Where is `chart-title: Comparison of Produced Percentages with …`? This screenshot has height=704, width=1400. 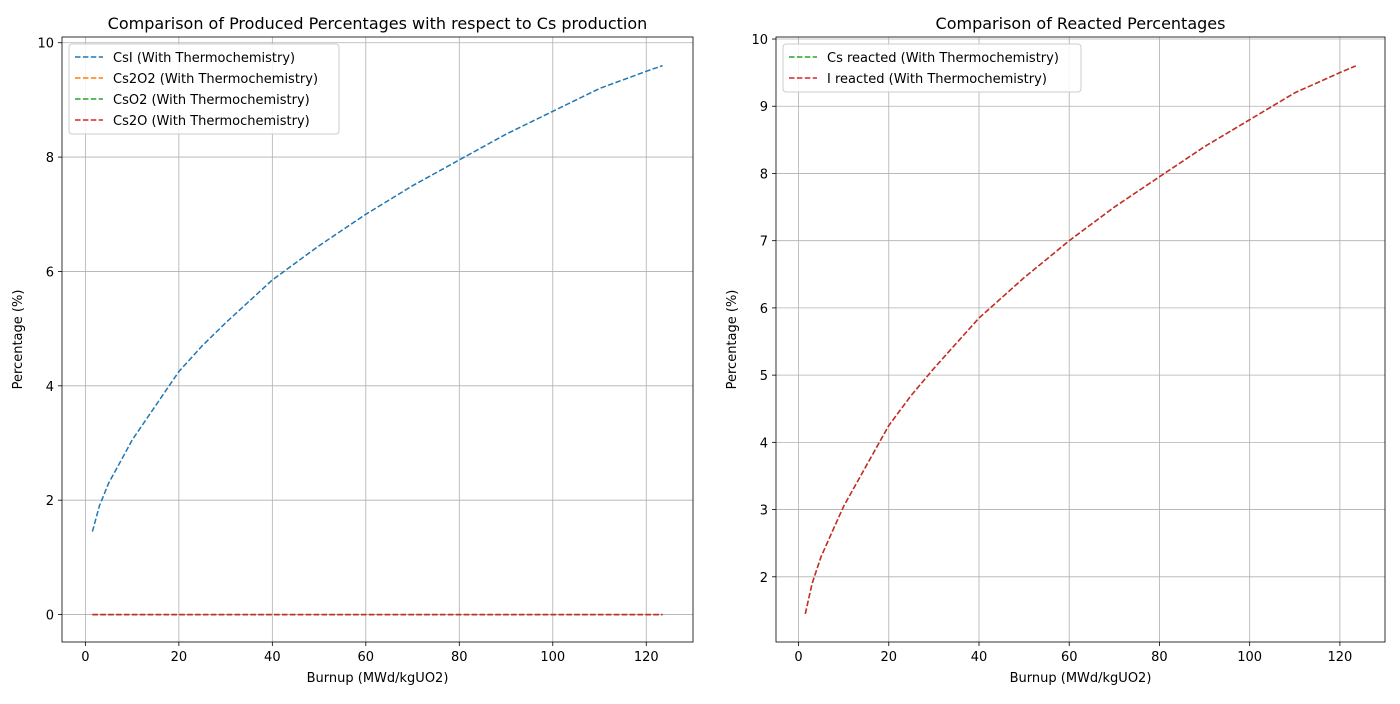
chart-title: Comparison of Produced Percentages with … is located at coordinates (378, 23).